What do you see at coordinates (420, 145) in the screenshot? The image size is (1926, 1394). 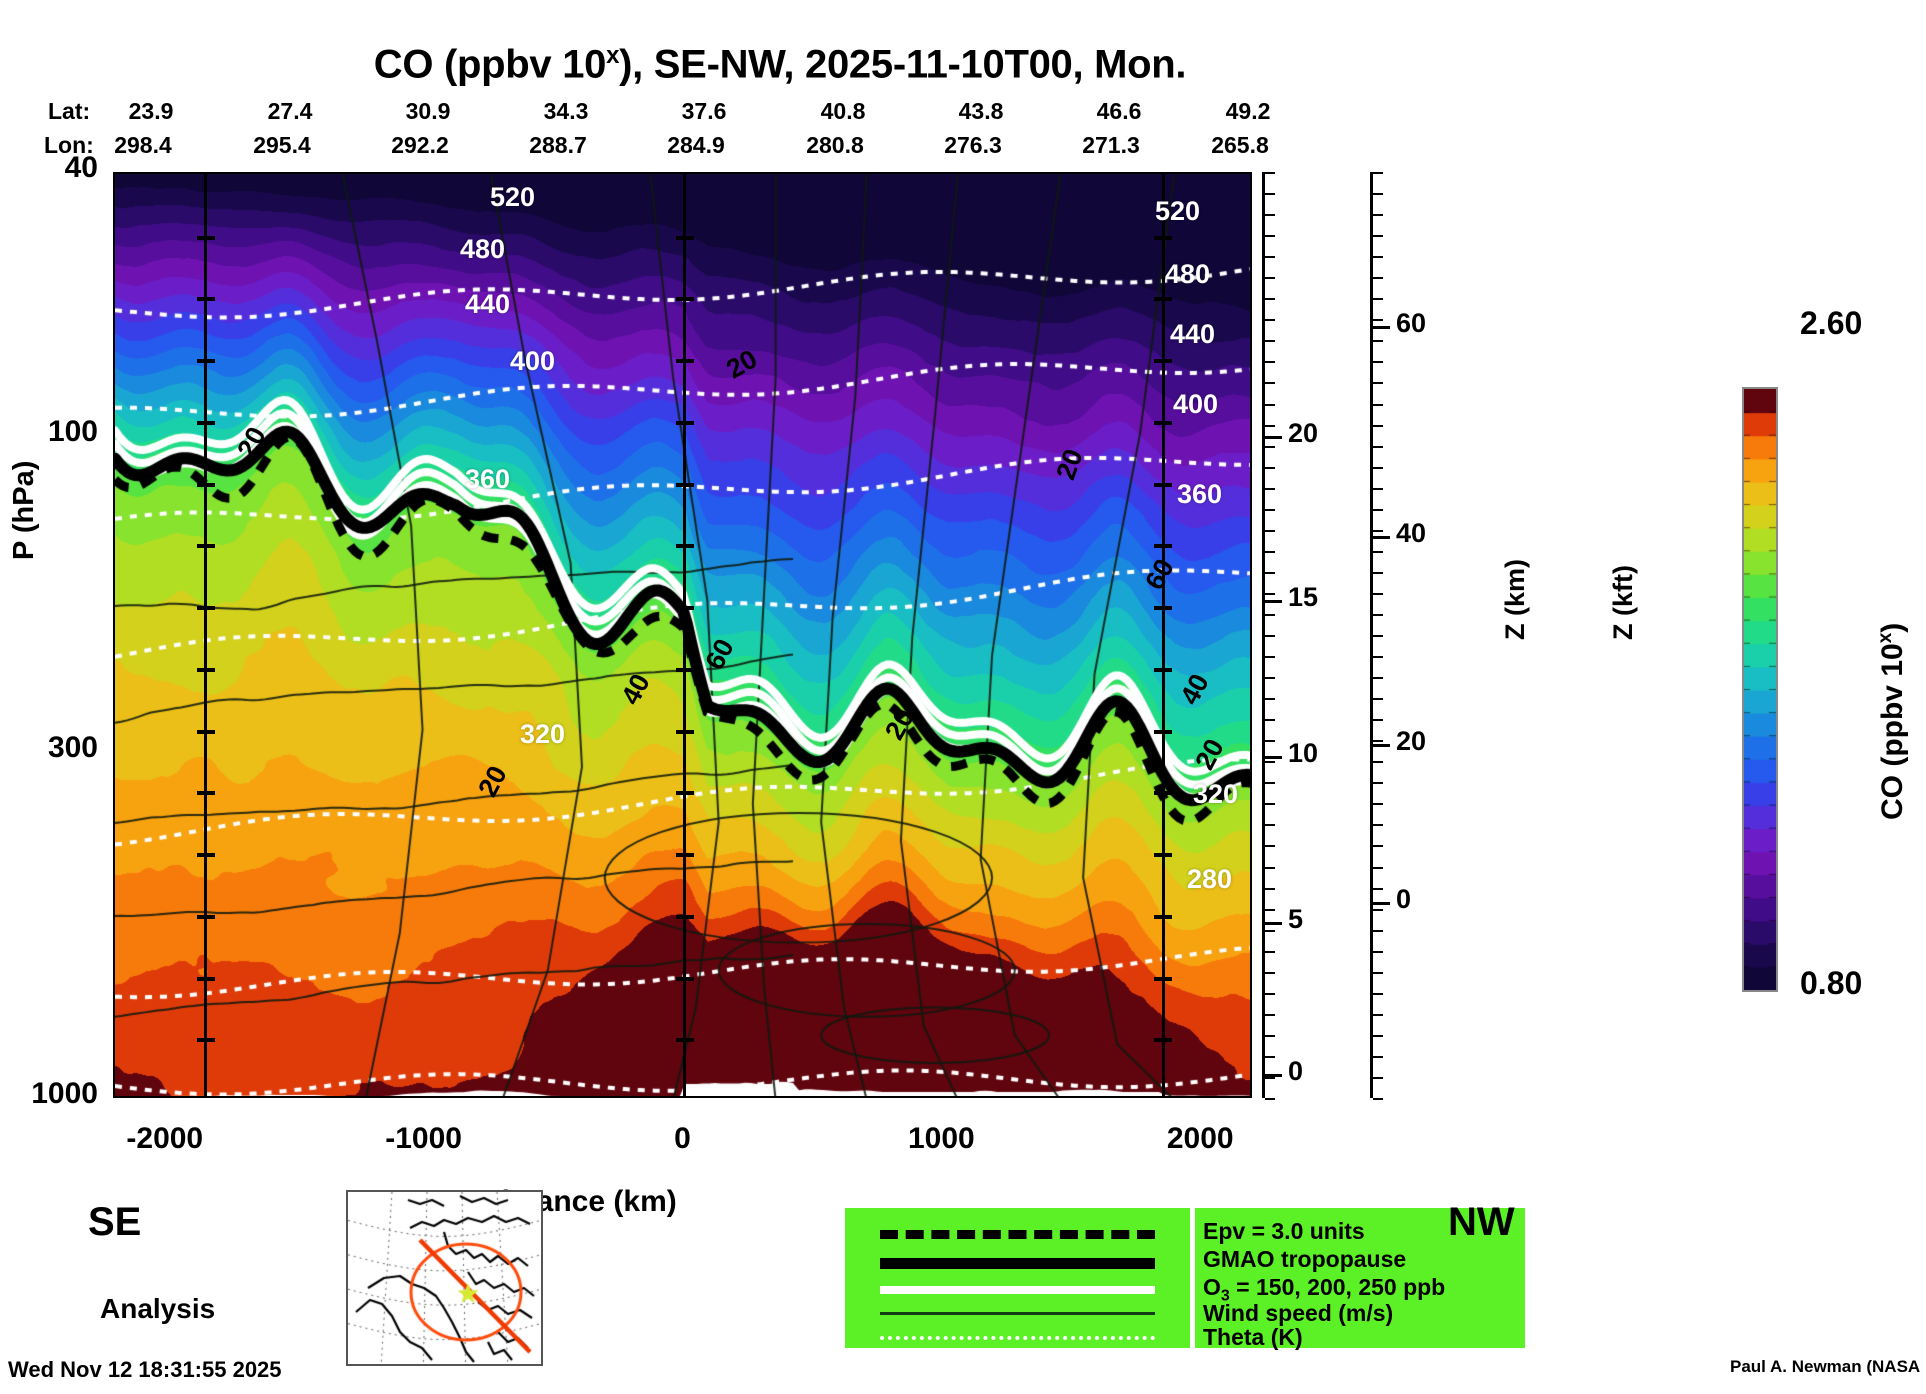 I see `lon-value-2: 292.2` at bounding box center [420, 145].